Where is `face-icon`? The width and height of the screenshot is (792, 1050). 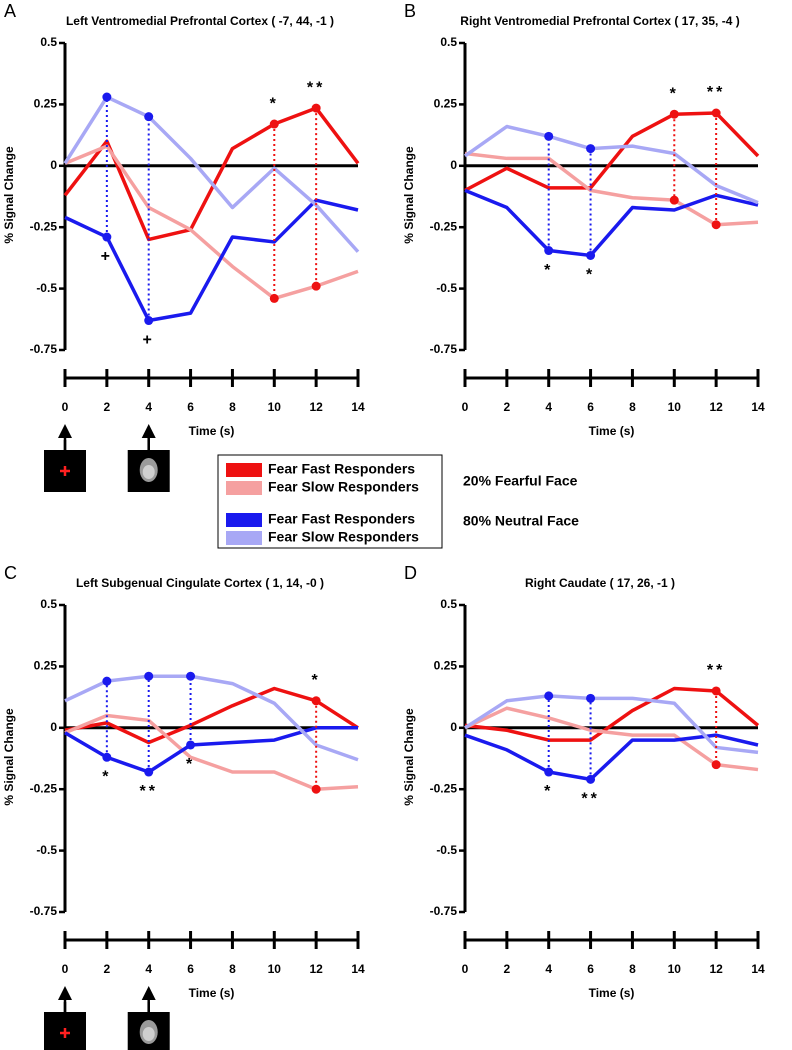 face-icon is located at coordinates (148, 472).